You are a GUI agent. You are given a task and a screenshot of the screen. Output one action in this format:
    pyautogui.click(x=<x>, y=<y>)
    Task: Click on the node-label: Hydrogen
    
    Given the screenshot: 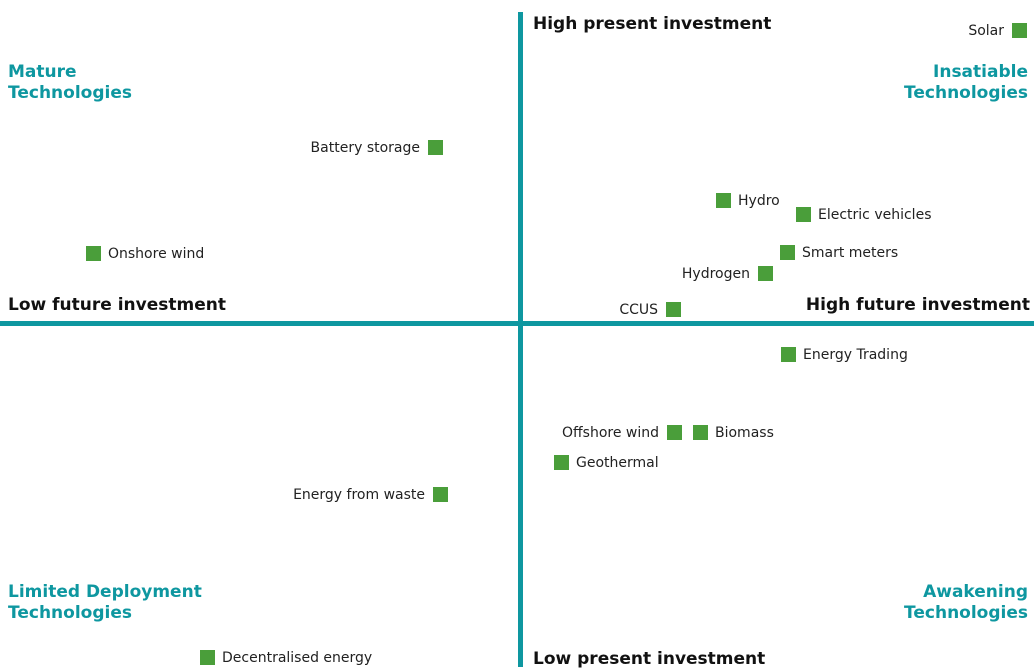 What is the action you would take?
    pyautogui.click(x=716, y=274)
    